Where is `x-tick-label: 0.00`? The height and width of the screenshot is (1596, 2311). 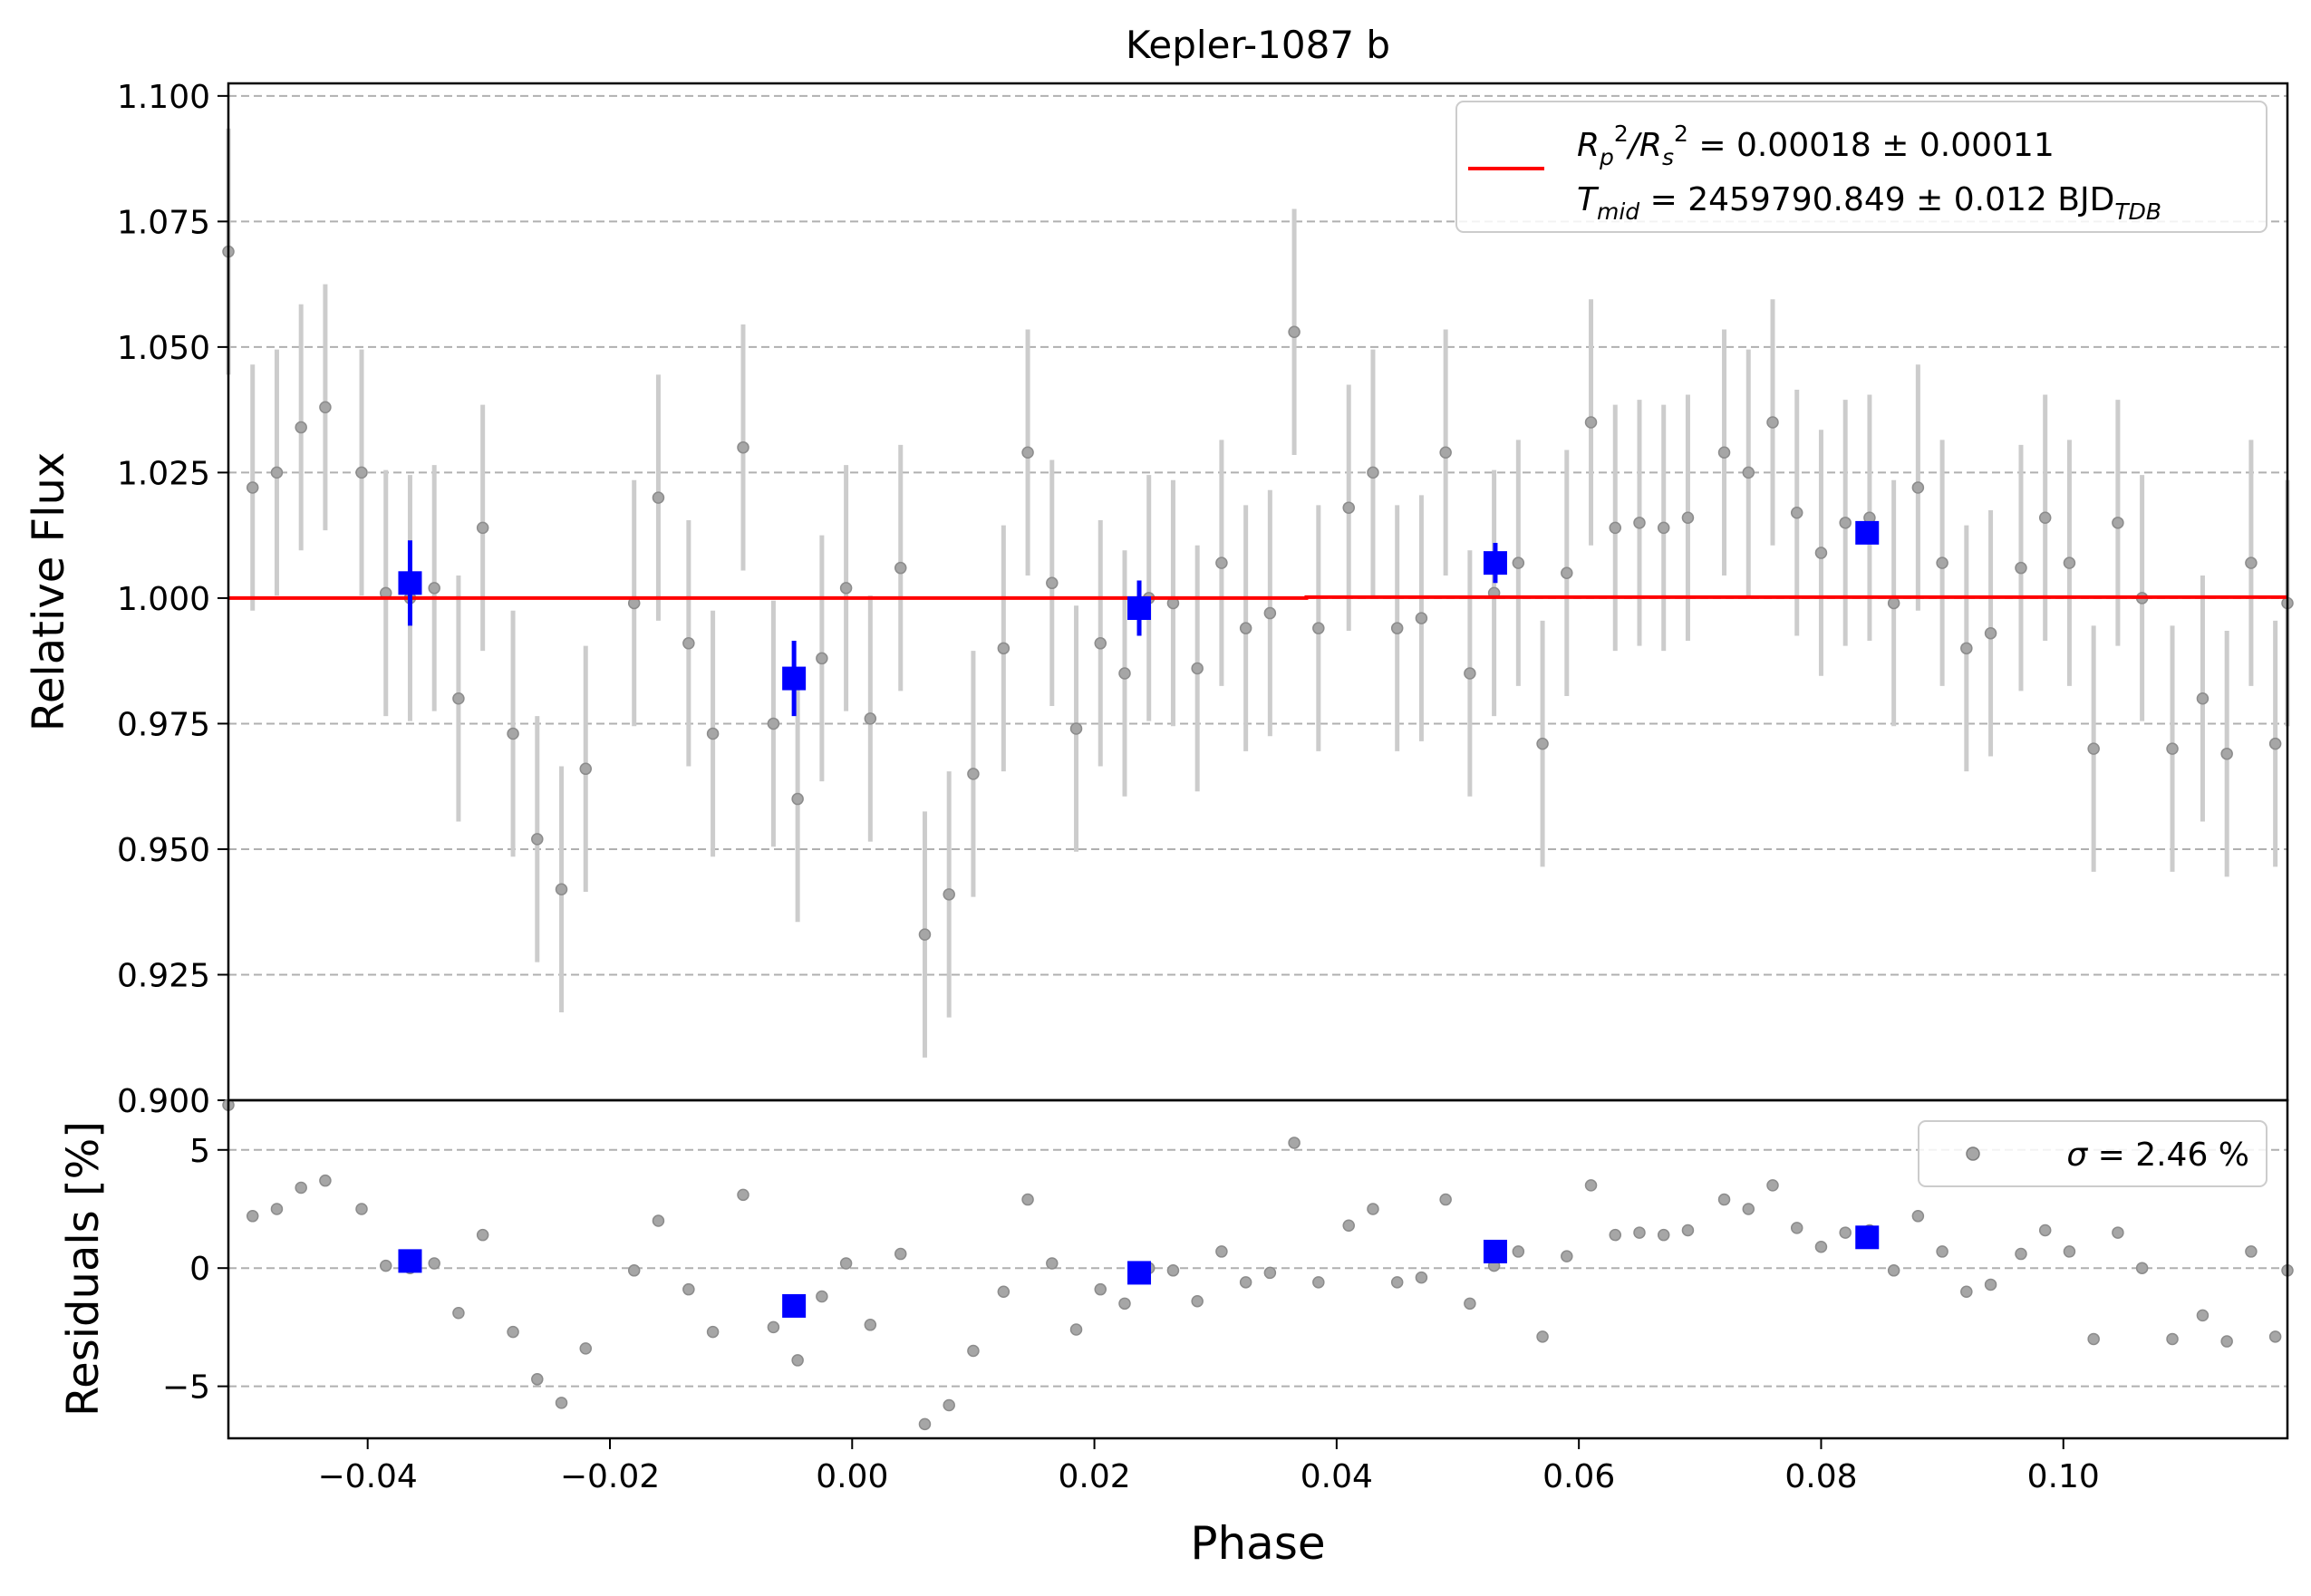
x-tick-label: 0.00 is located at coordinates (852, 1476).